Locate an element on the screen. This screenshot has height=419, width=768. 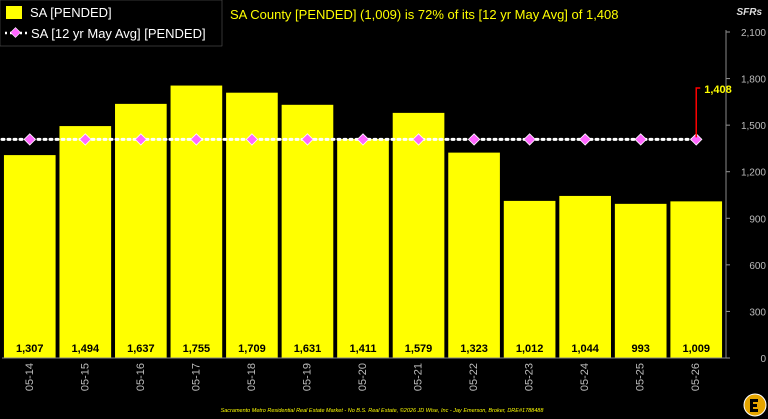
x-tick-label: 05-24 is located at coordinates (585, 377).